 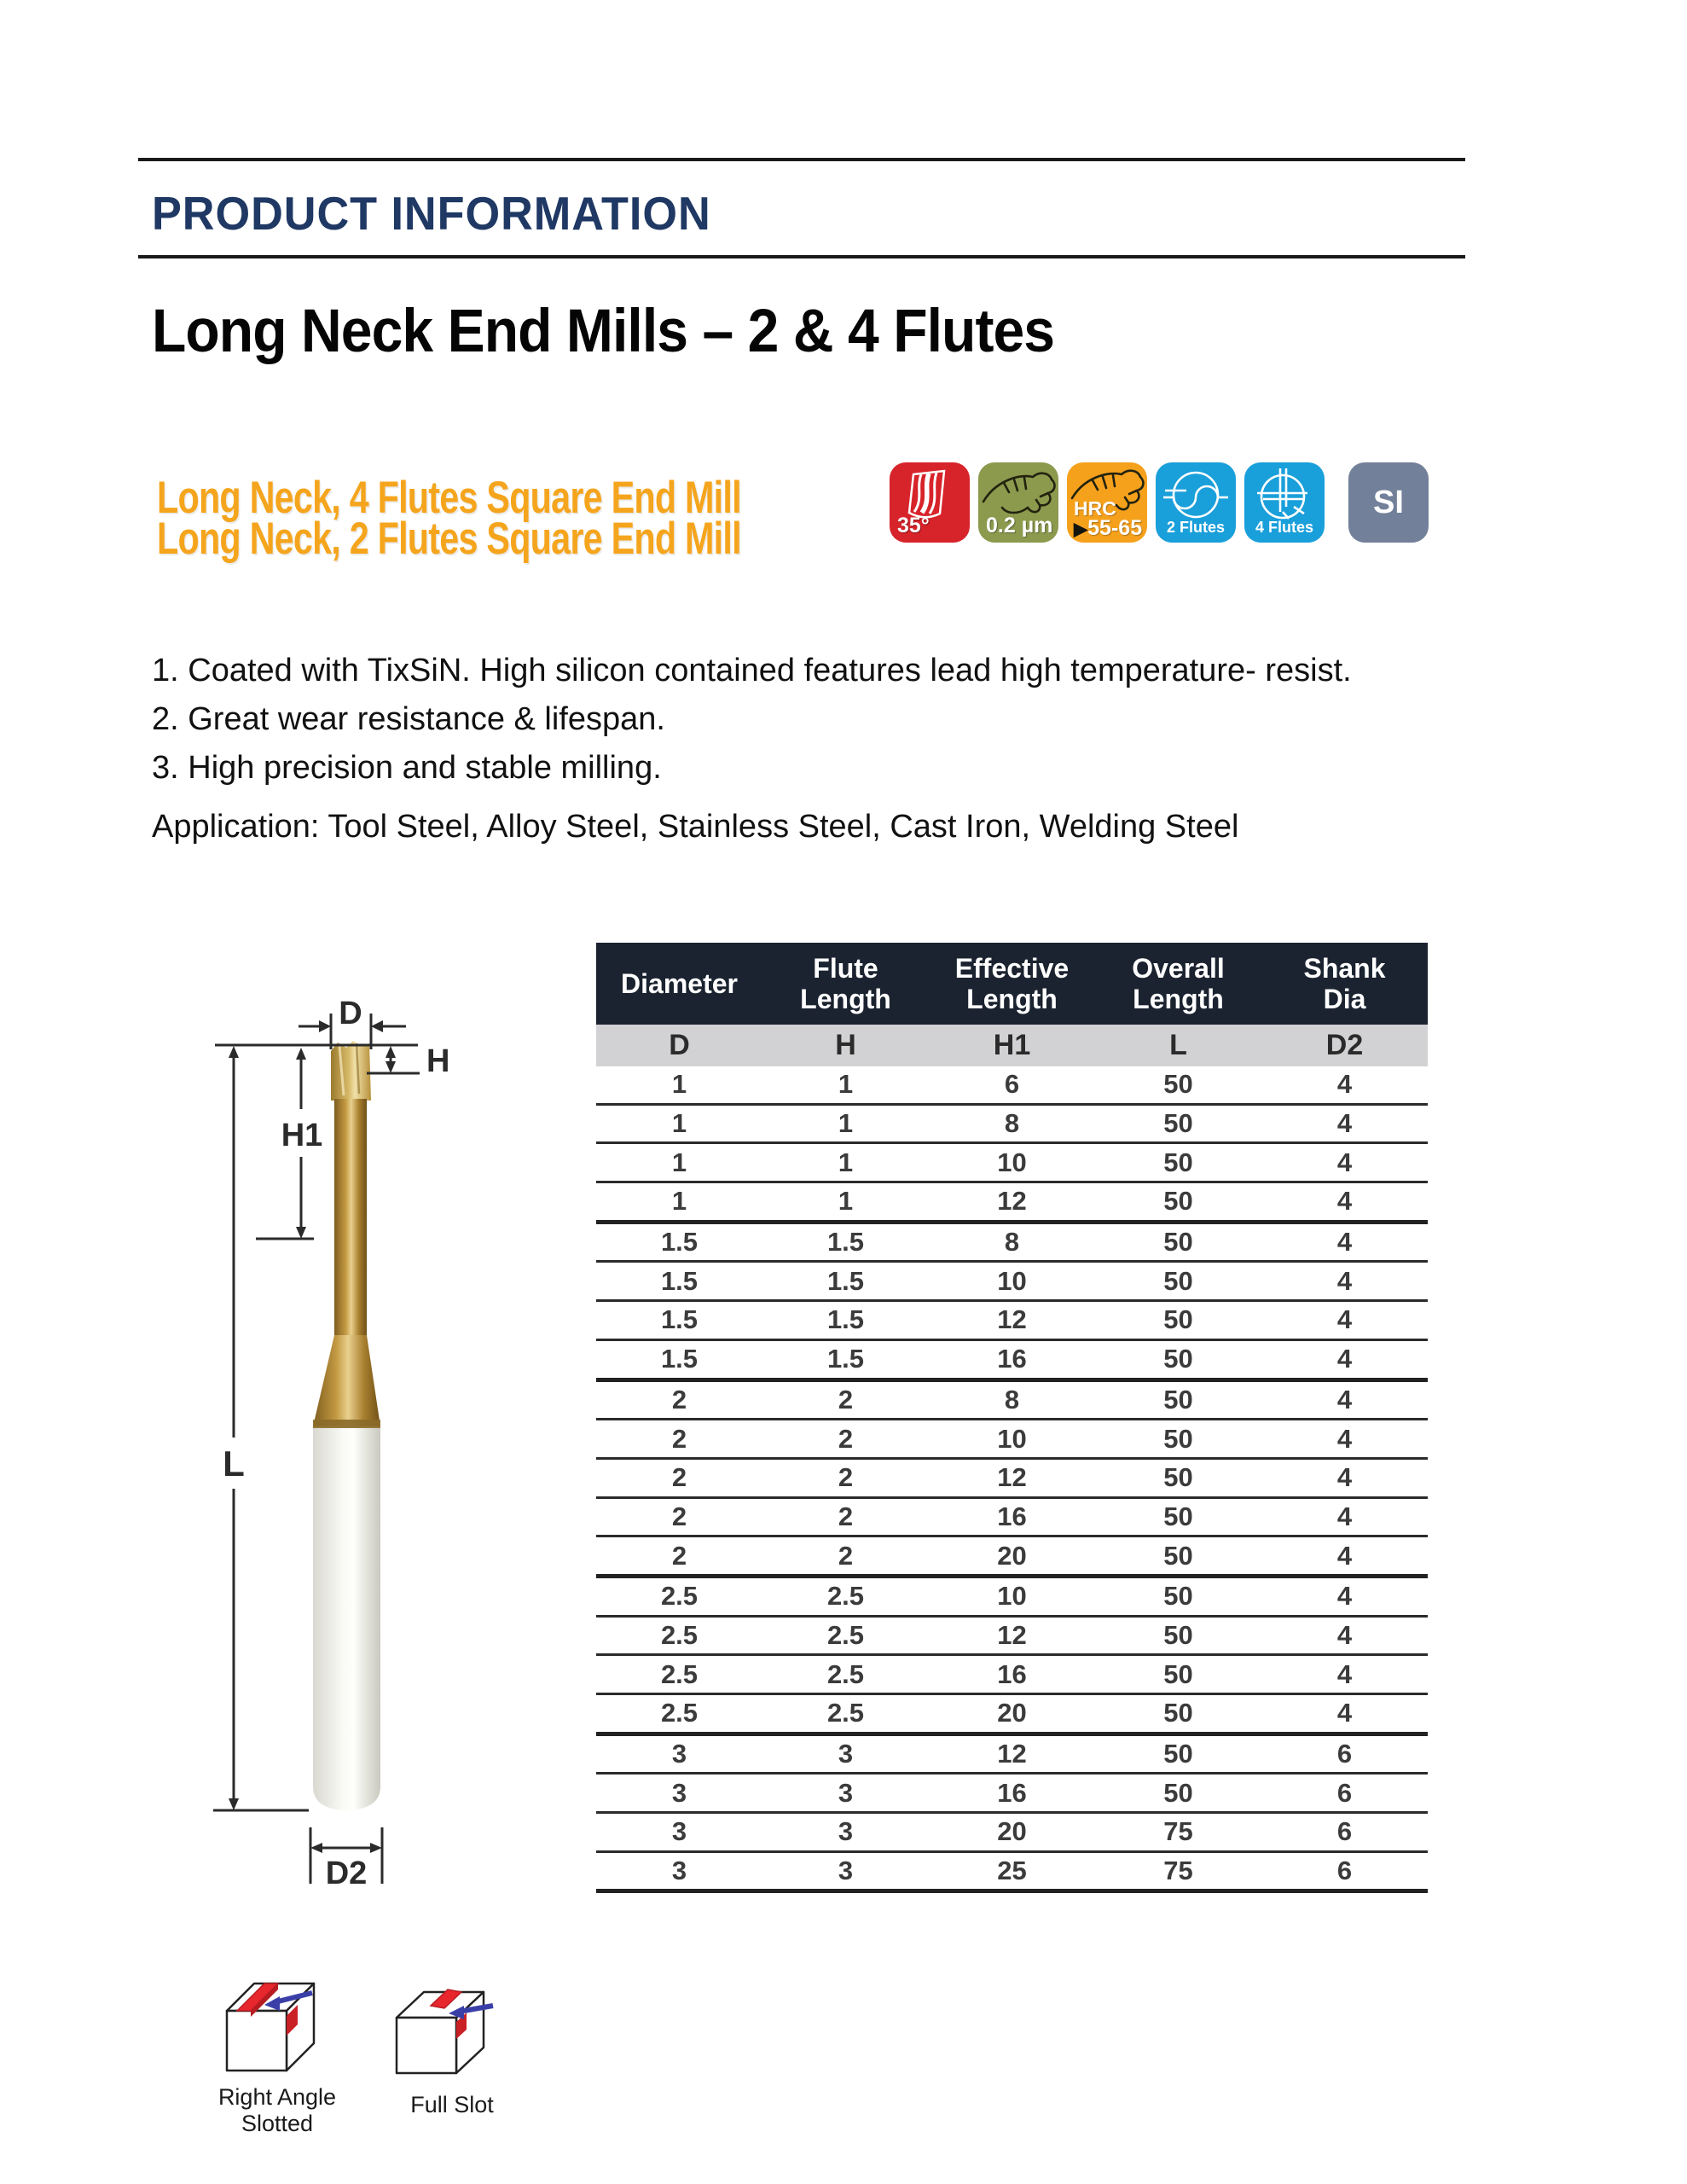 What do you see at coordinates (346, 1425) in the screenshot?
I see `endmill-drawing` at bounding box center [346, 1425].